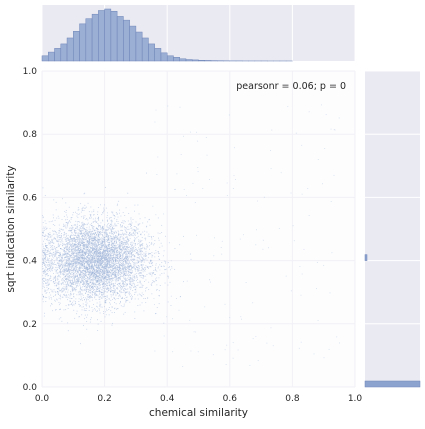  Describe the element at coordinates (392, 384) in the screenshot. I see `histogram-bar-y` at that location.